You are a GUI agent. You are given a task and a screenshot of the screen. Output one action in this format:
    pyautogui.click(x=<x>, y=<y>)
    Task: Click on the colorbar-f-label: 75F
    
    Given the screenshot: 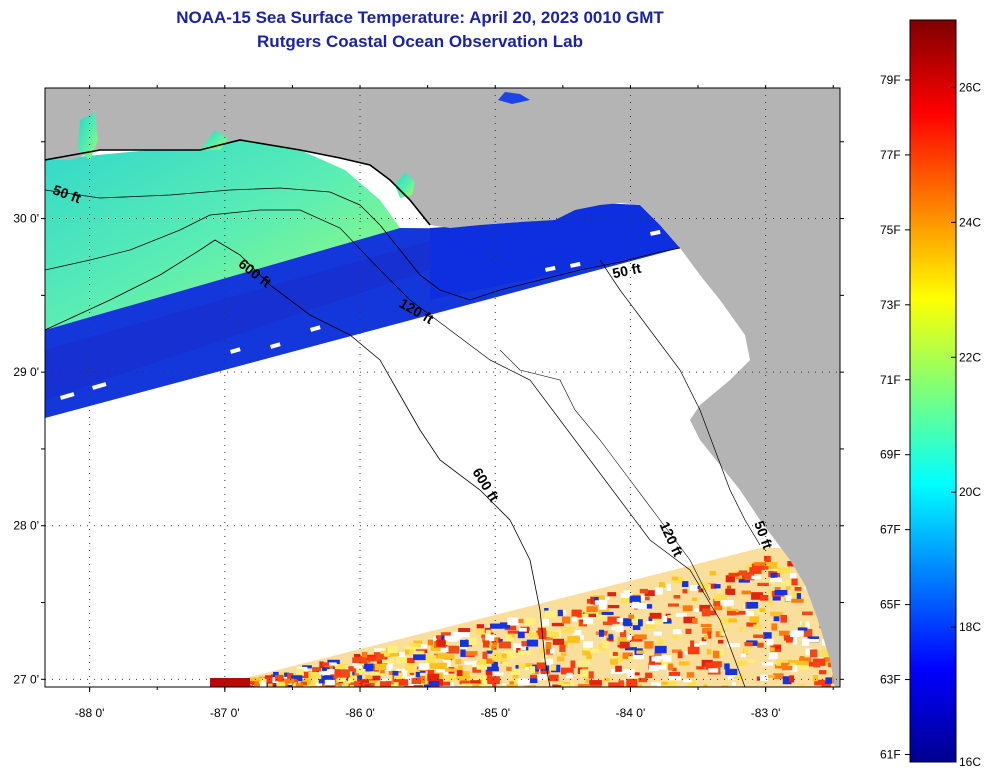 What is the action you would take?
    pyautogui.click(x=890, y=230)
    